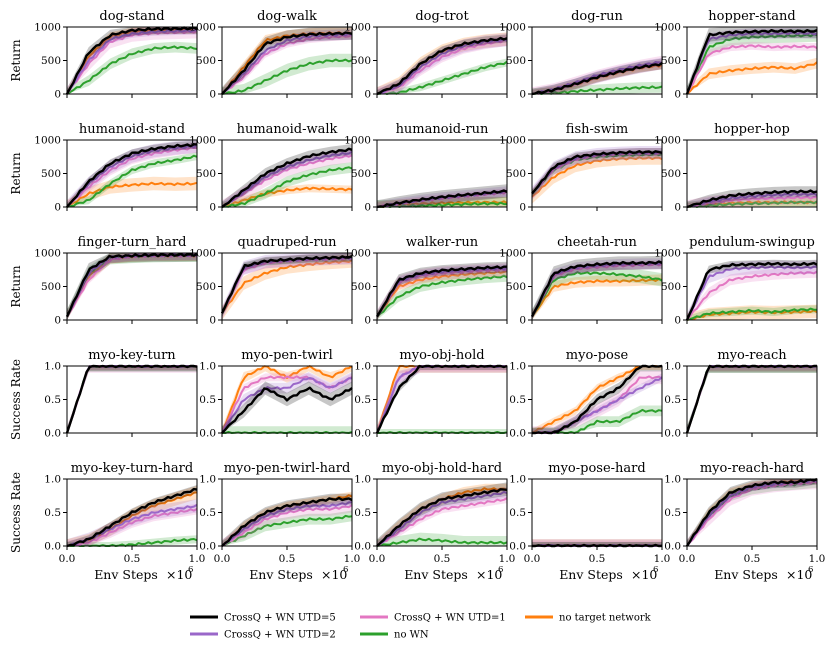  I want to click on band-fish-swim-no-target-network, so click(597, 177).